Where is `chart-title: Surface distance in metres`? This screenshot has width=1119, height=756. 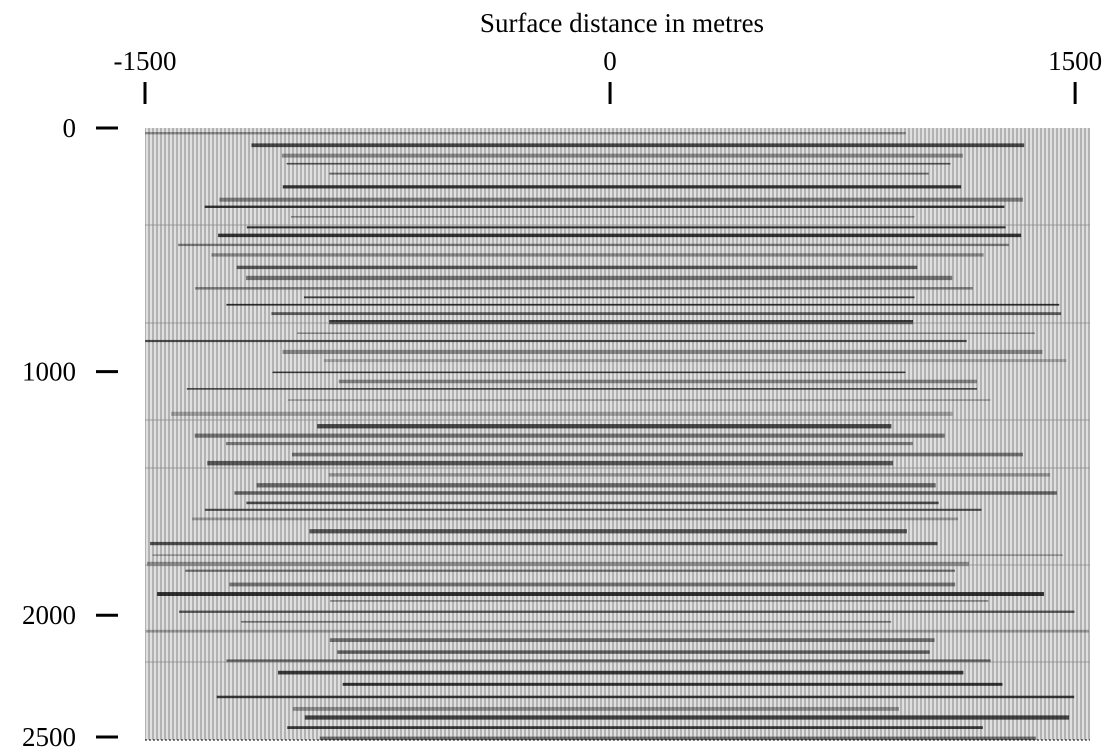 chart-title: Surface distance in metres is located at coordinates (622, 23).